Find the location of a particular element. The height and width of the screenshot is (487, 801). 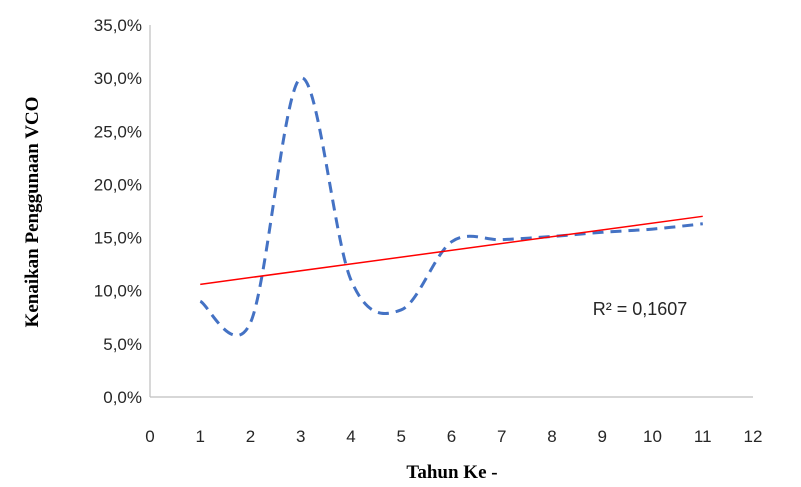

x-tick-label: 2 is located at coordinates (250, 436).